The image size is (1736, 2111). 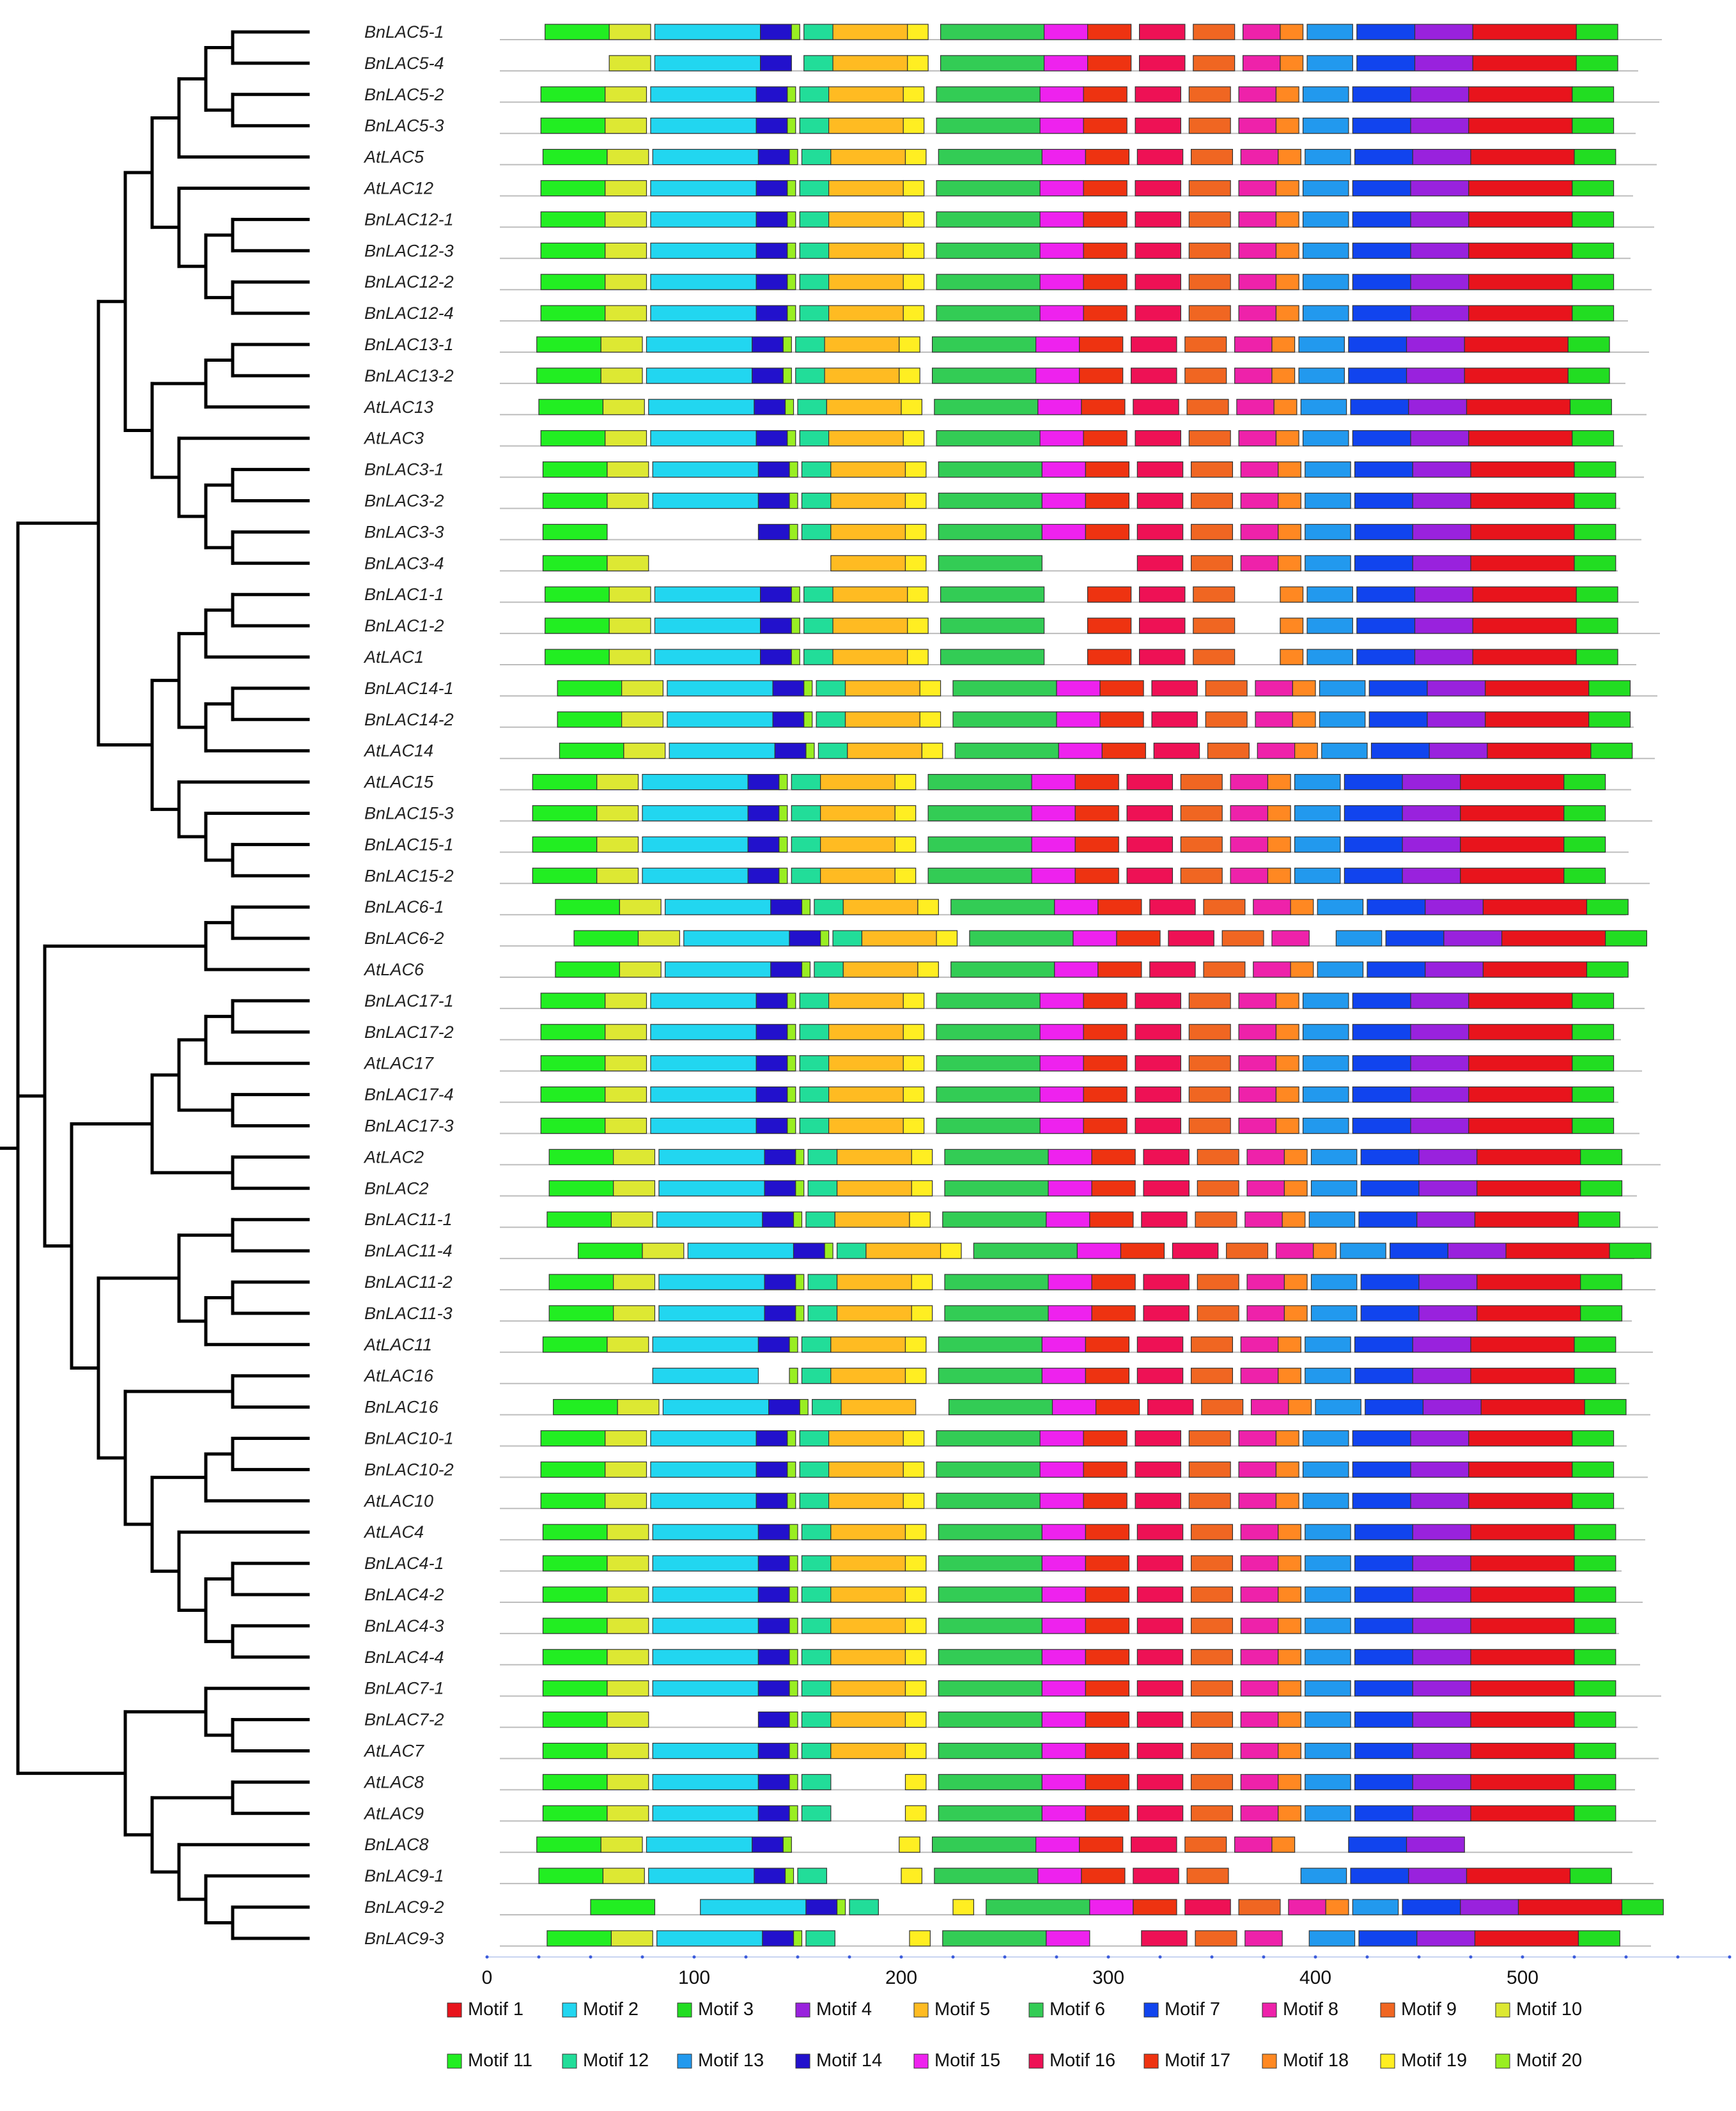 I want to click on legend-label: Motif 4, so click(x=844, y=2009).